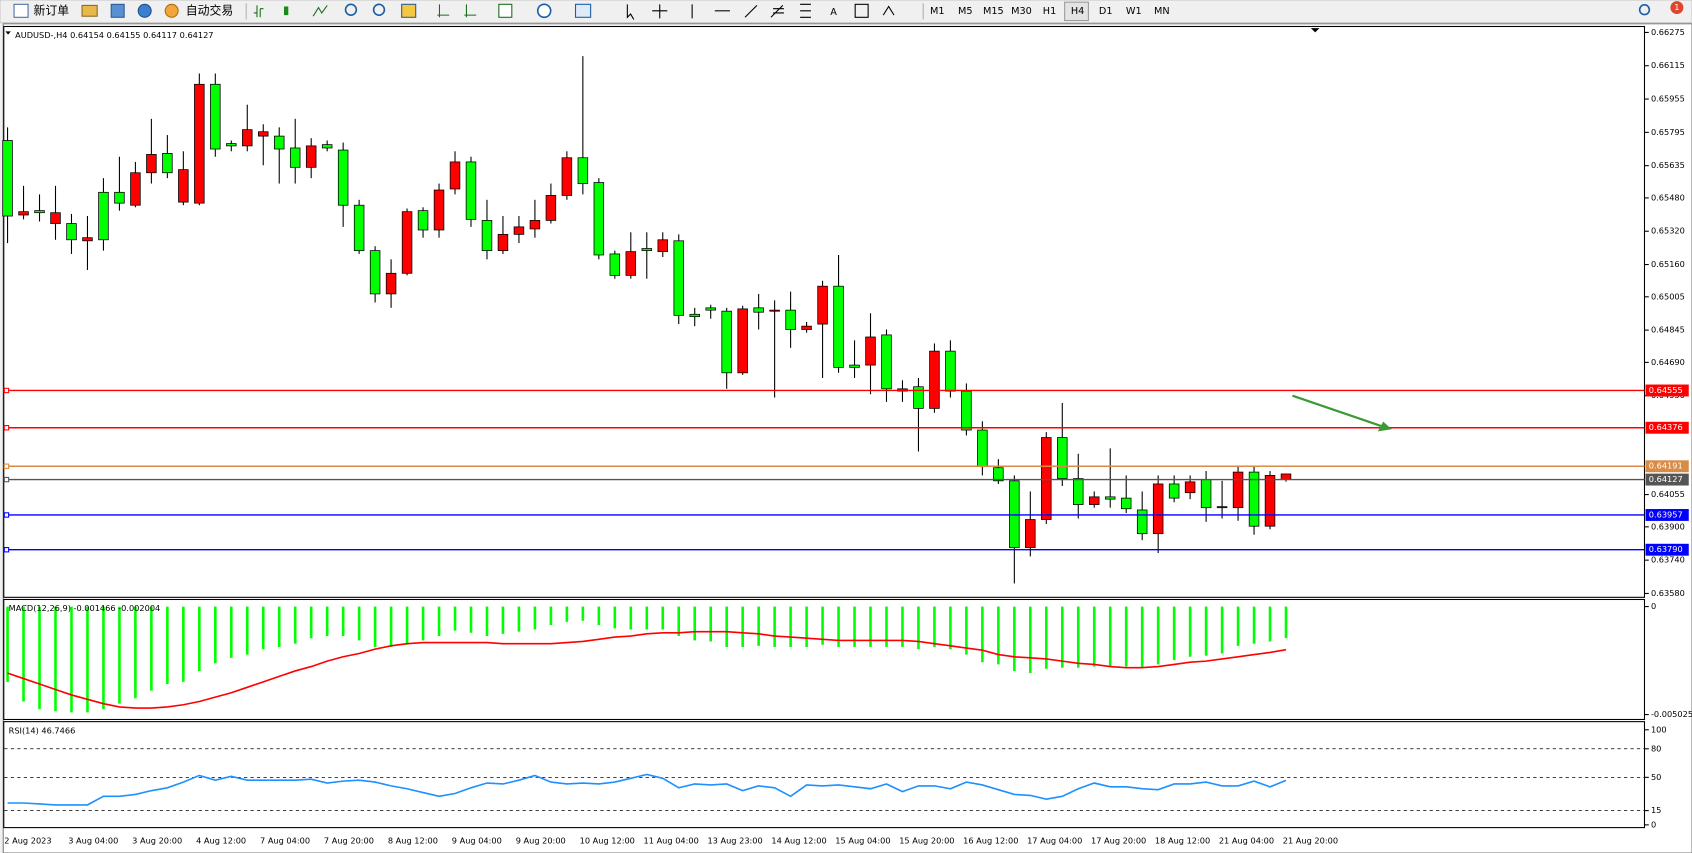 This screenshot has width=1692, height=853. Describe the element at coordinates (990, 841) in the screenshot. I see `x-tick-label: 16 Aug 12:00` at that location.